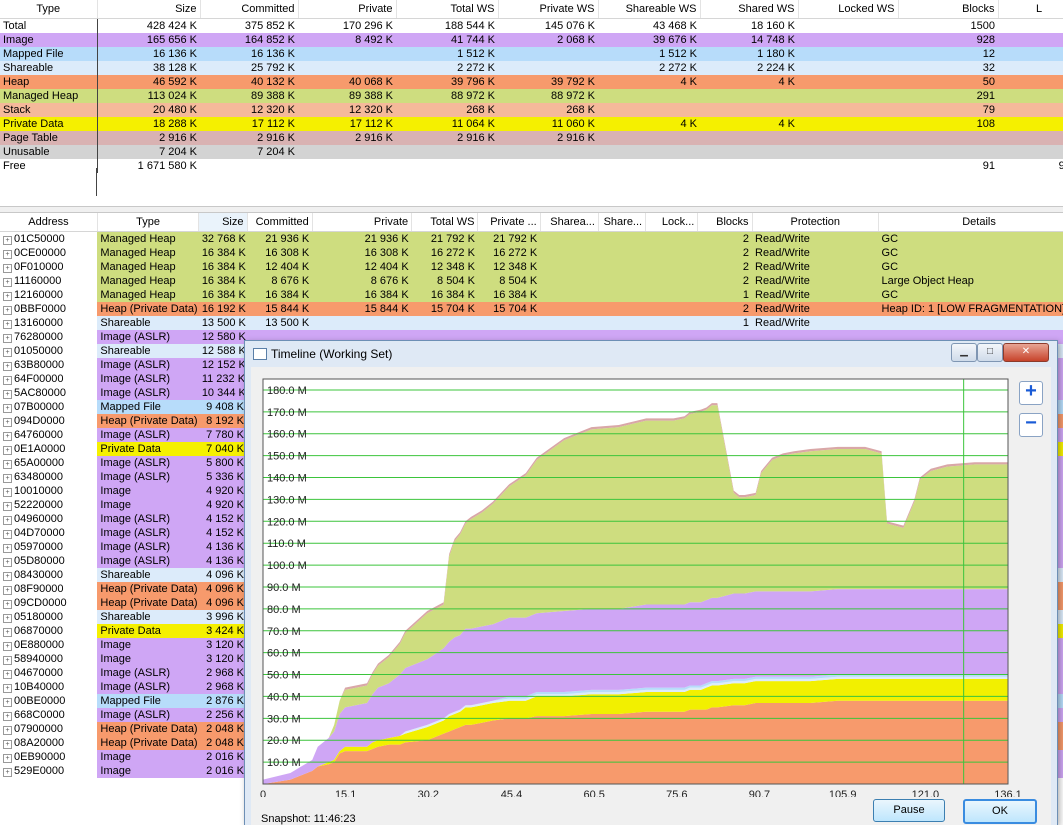 The height and width of the screenshot is (825, 1063). I want to click on address-cell: +52220000, so click(49, 505).